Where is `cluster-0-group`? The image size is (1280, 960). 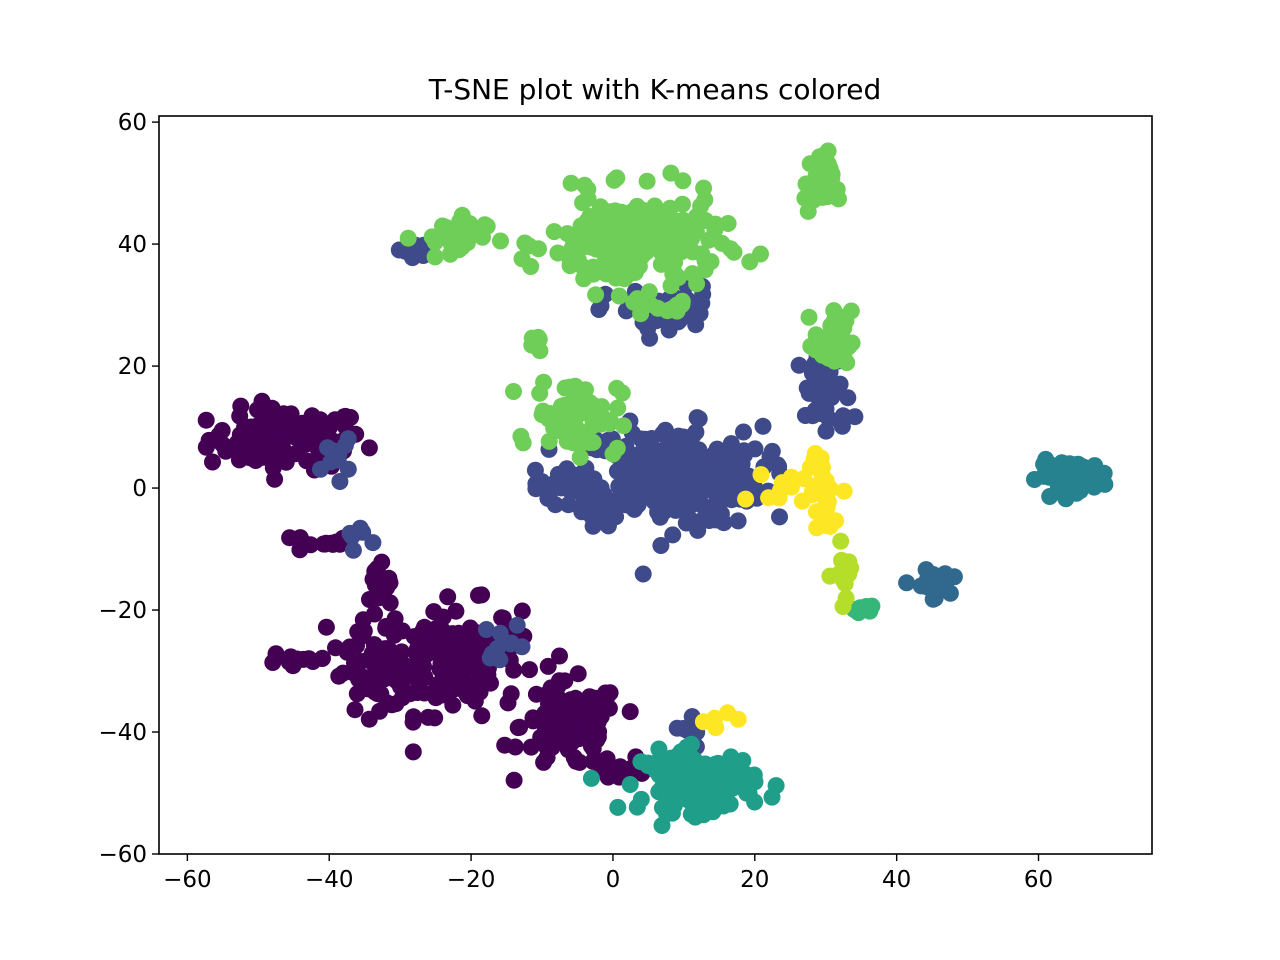
cluster-0-group is located at coordinates (297, 660).